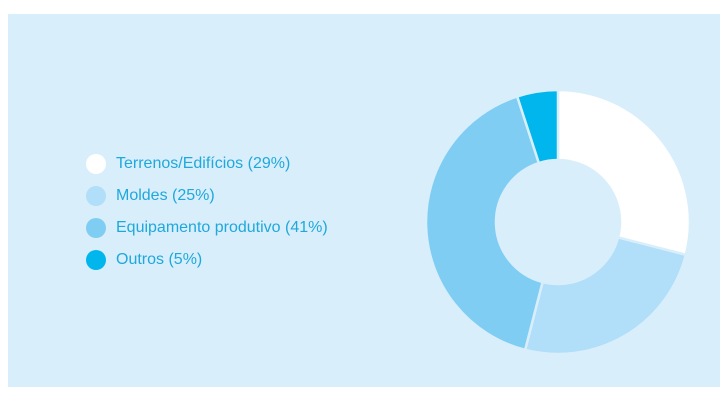  I want to click on legend-label-equipamento: Equipamento produtivo (41%), so click(222, 227).